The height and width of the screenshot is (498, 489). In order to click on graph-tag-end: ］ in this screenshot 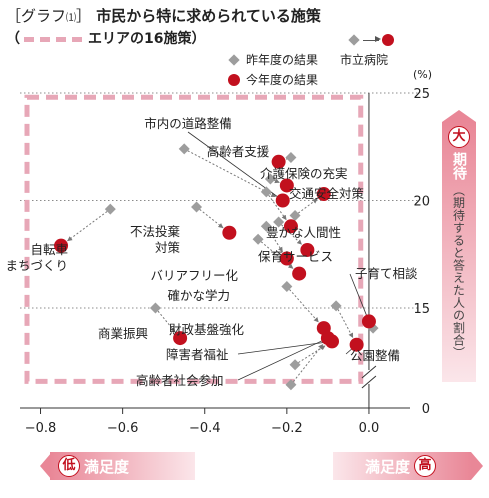, I will do `click(84, 16)`.